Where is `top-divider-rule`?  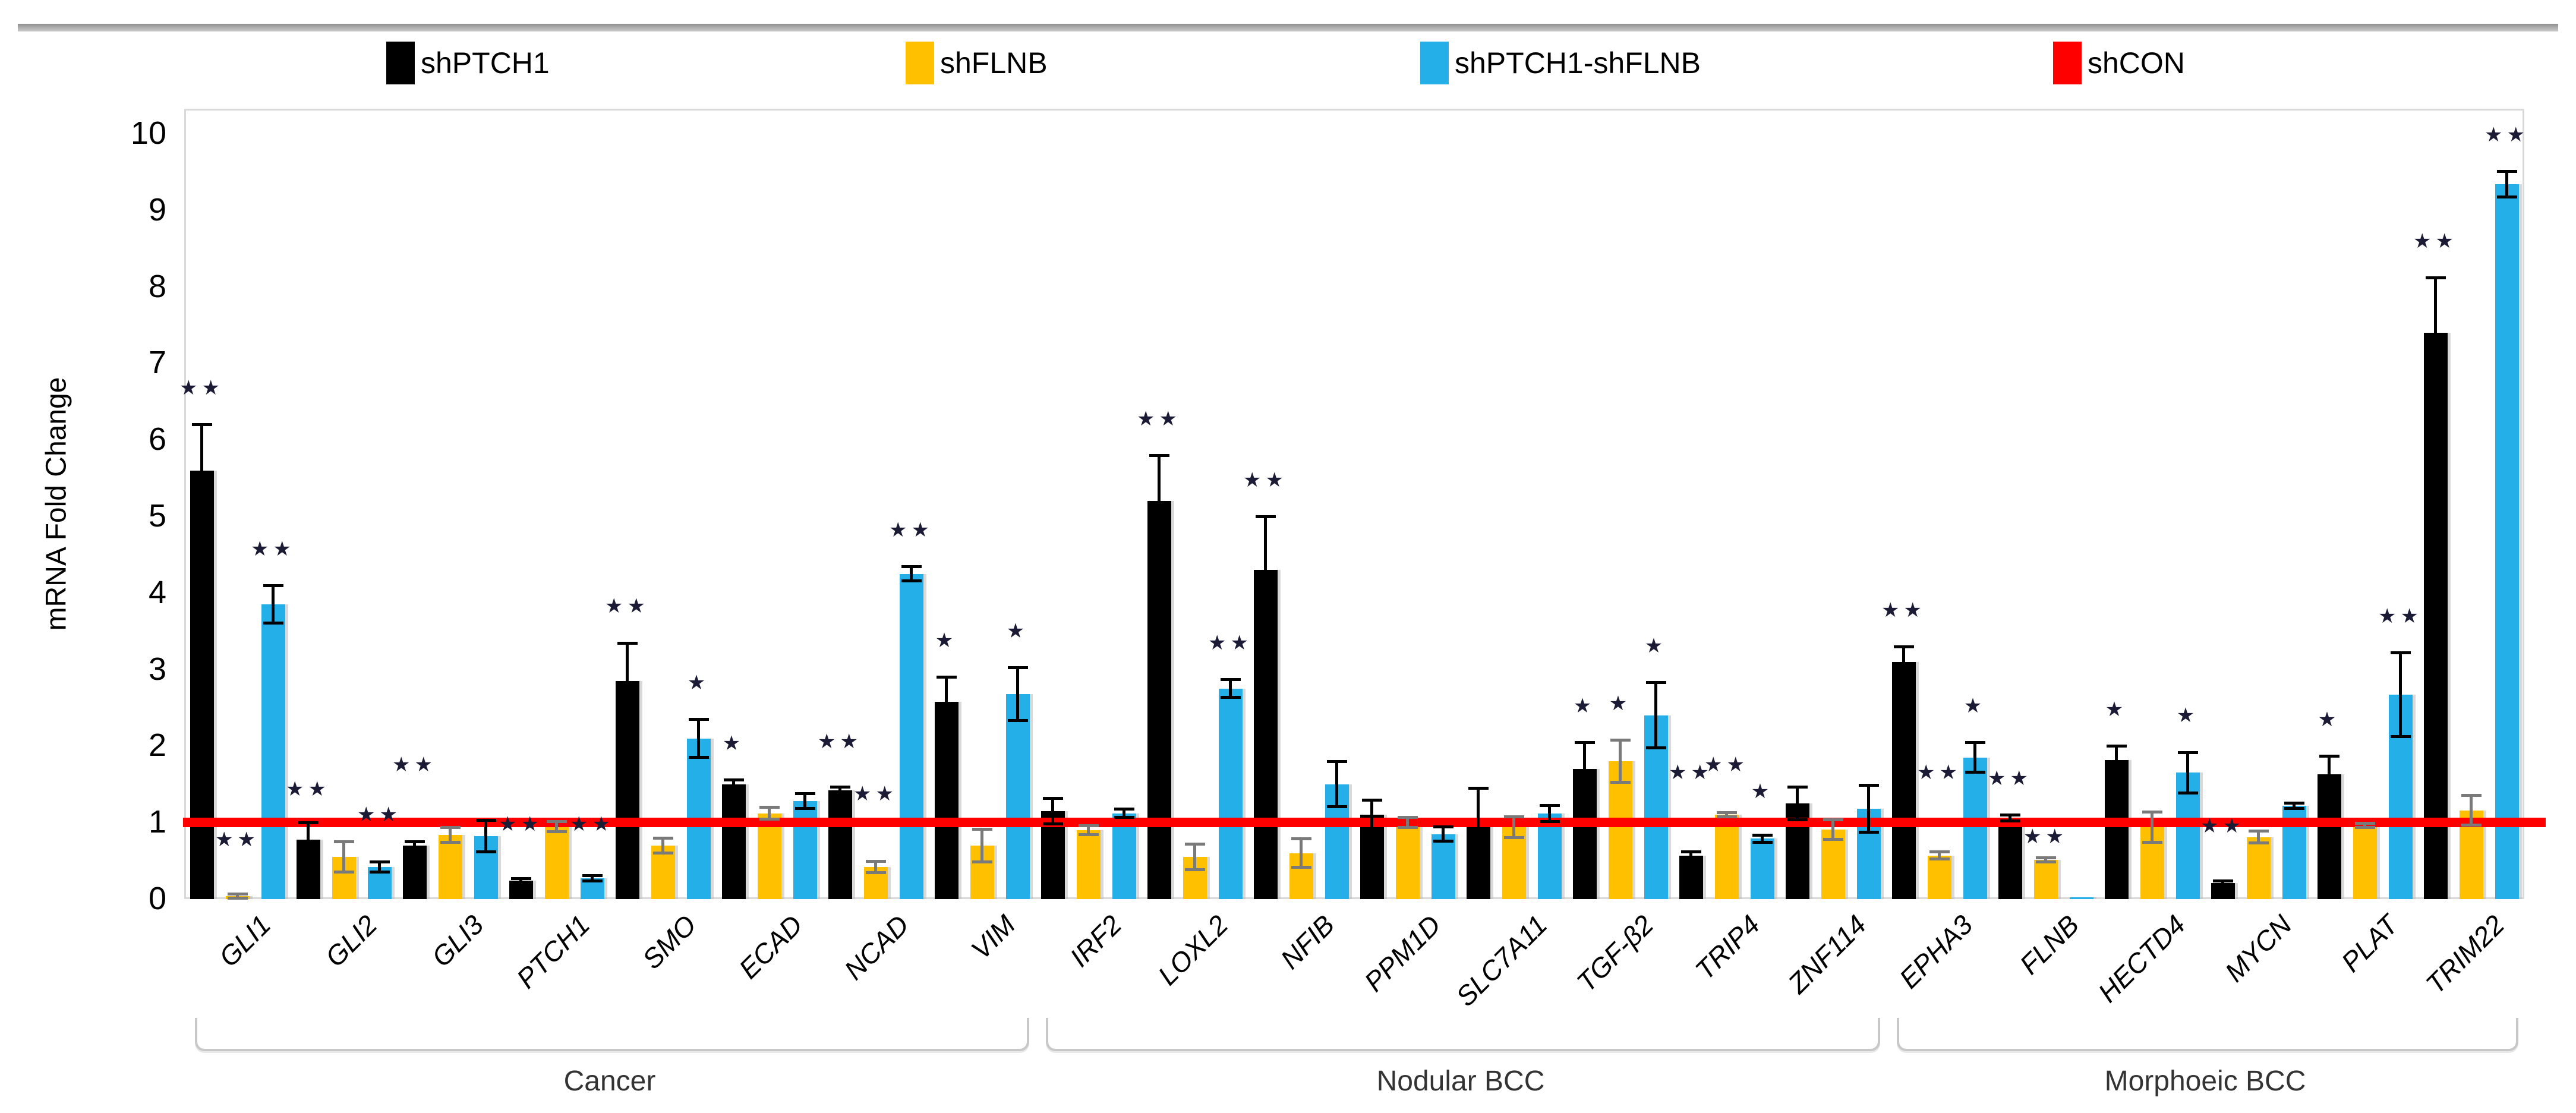 top-divider-rule is located at coordinates (1288, 27).